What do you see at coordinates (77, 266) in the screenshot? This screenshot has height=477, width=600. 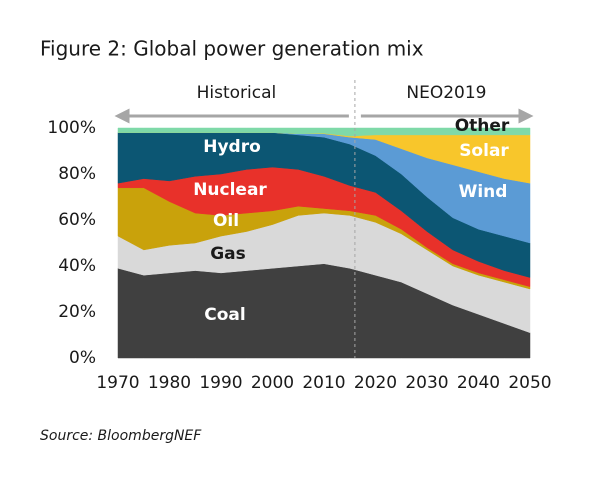 I see `y-tick-label: 40%` at bounding box center [77, 266].